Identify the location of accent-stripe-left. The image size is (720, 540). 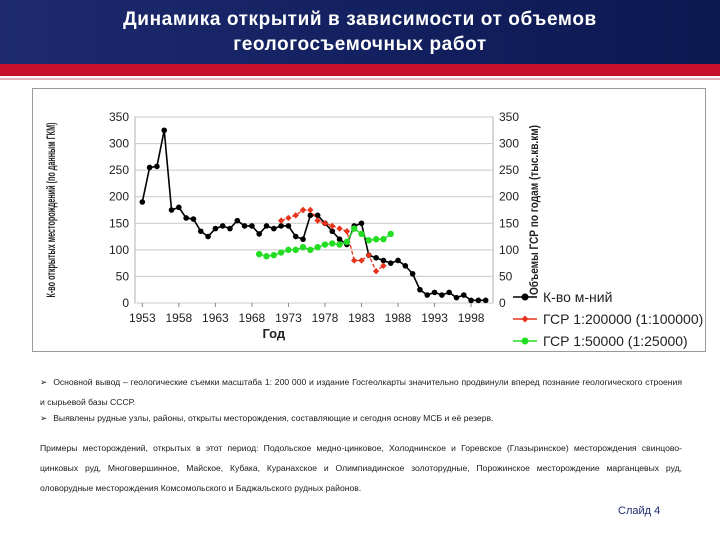
(13, 70).